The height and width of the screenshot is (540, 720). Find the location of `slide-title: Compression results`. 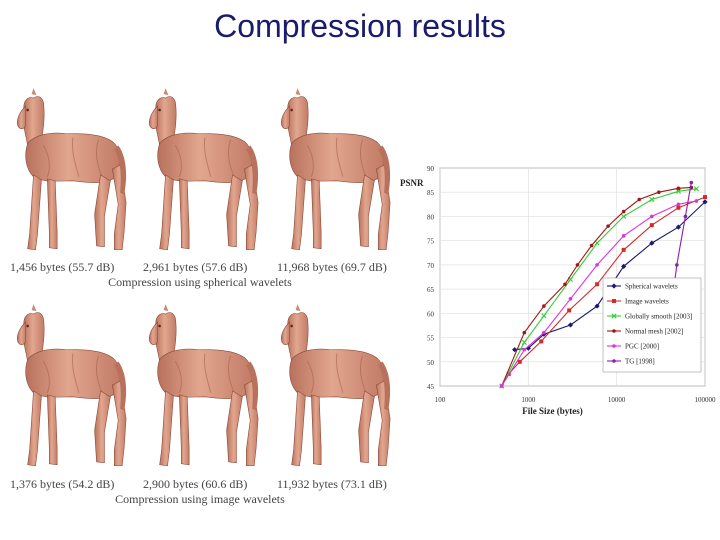

slide-title: Compression results is located at coordinates (360, 26).